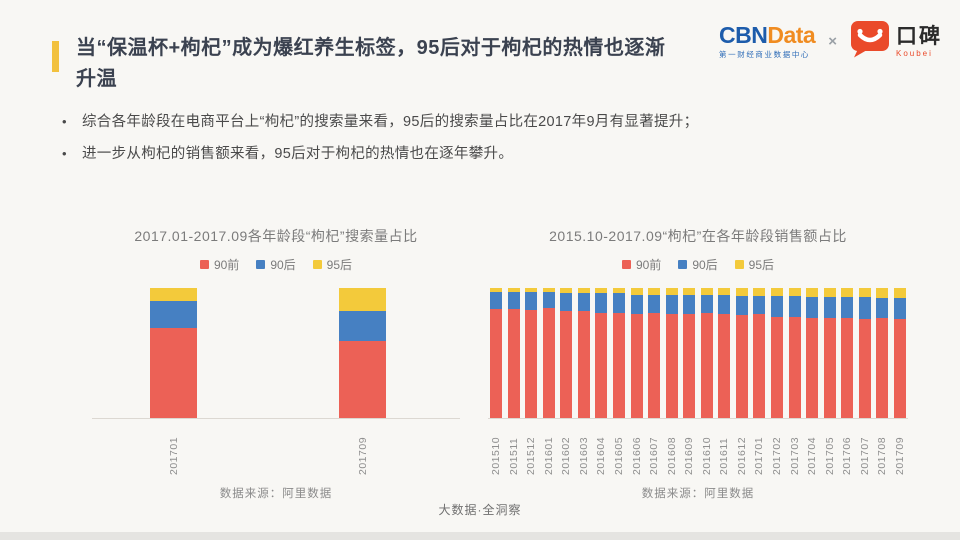  I want to click on legend-item-90后: 90后, so click(276, 264).